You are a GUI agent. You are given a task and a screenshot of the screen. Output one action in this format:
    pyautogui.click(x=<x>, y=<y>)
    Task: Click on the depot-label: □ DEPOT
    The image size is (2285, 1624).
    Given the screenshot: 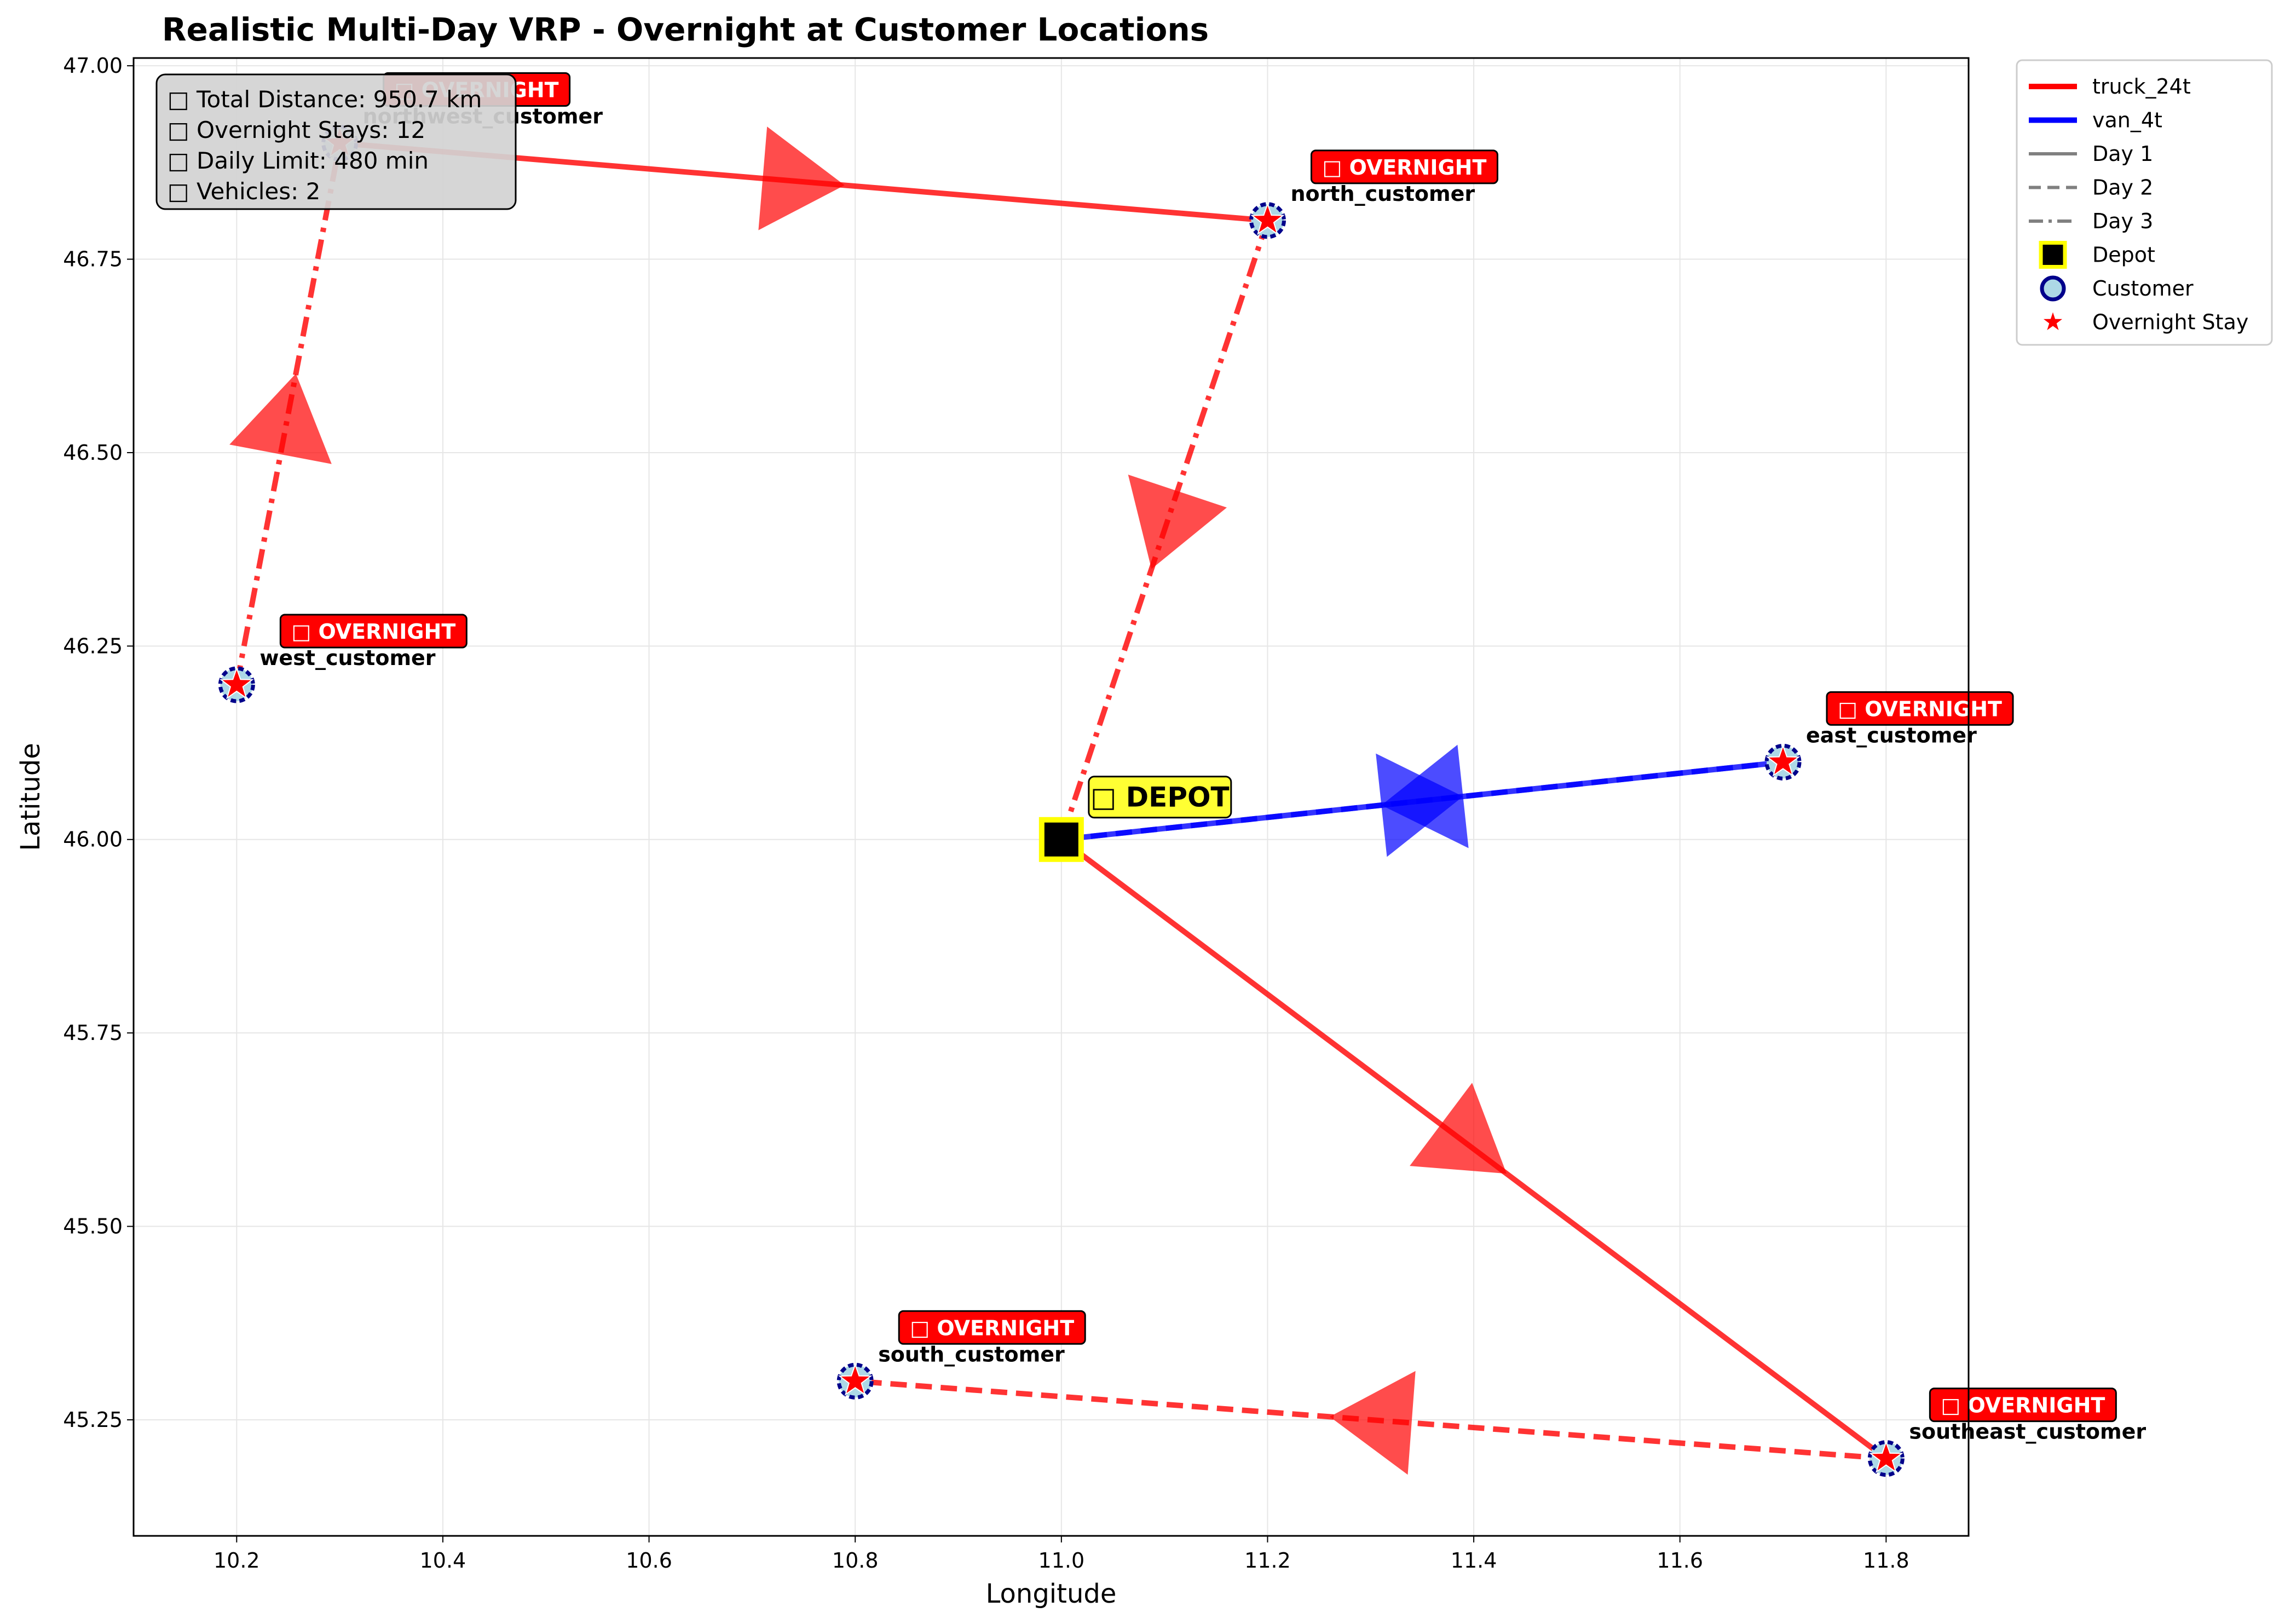 What is the action you would take?
    pyautogui.click(x=1160, y=797)
    